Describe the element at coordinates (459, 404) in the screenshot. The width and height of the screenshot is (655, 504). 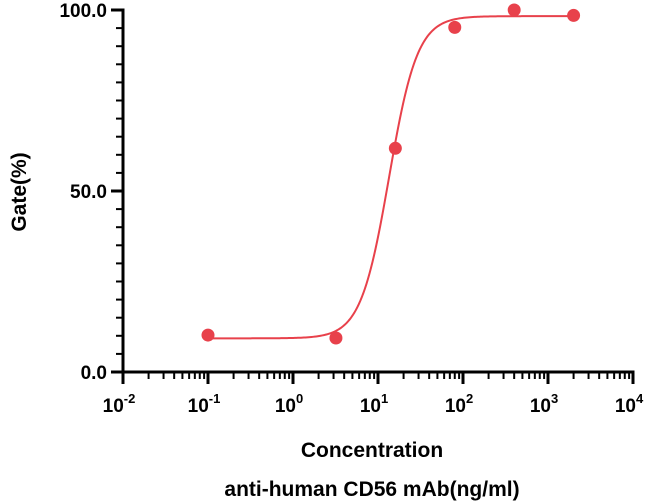
I see `x-tick-label: 10²` at that location.